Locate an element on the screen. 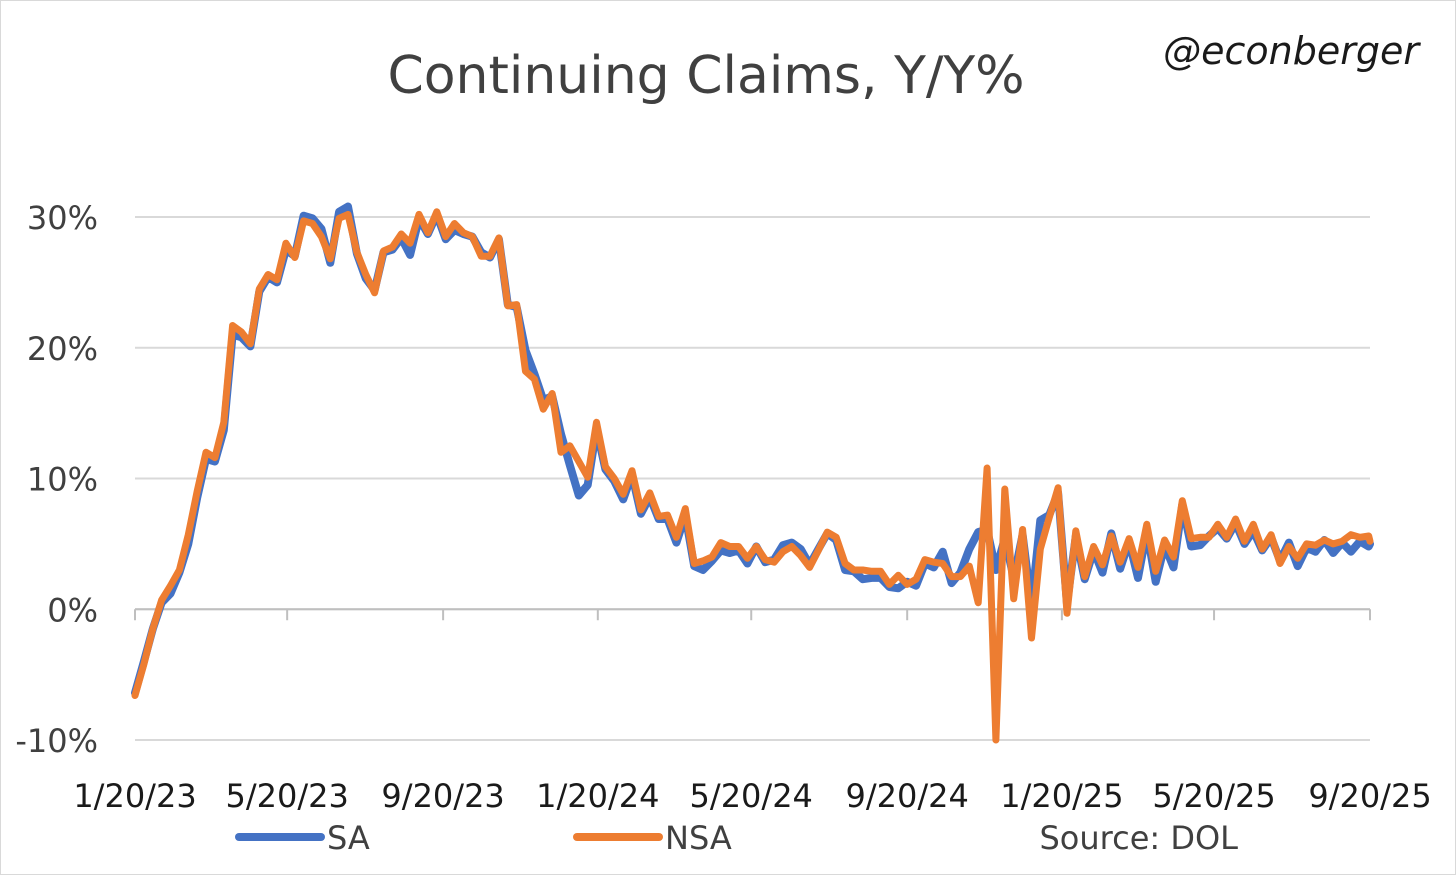 This screenshot has height=881, width=1456. x-tick-label: 1/20/25 is located at coordinates (1061, 796).